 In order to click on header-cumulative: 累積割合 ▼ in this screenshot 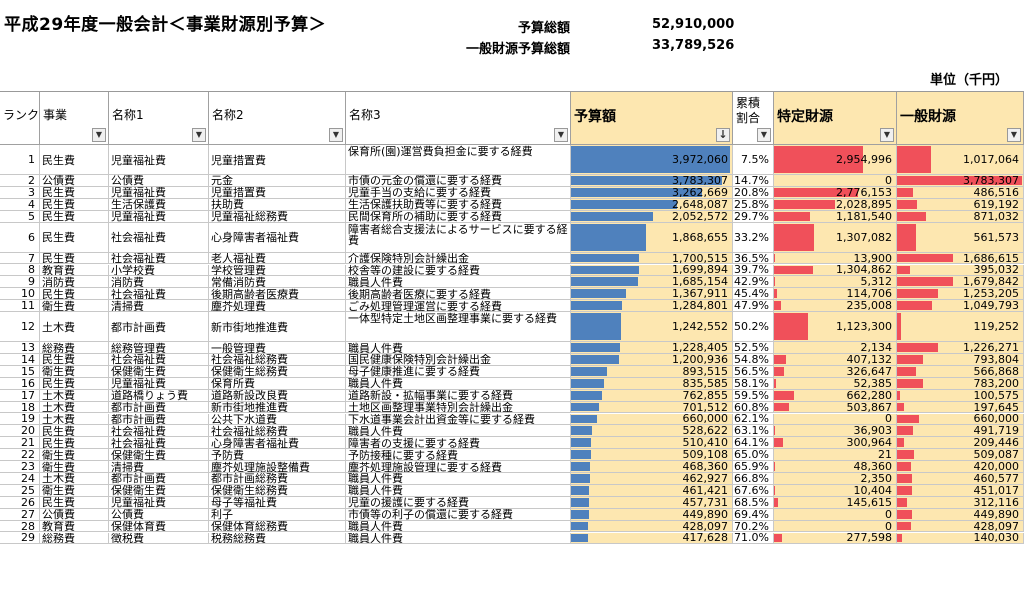, I will do `click(753, 118)`.